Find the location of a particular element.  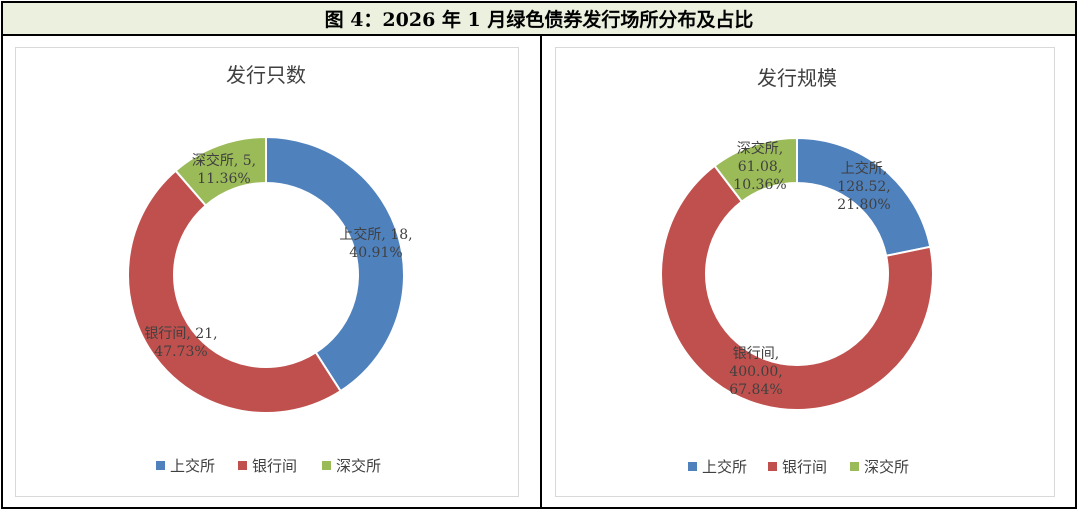

data-label-2: 银行间, 21, 47.73% is located at coordinates (180, 343).